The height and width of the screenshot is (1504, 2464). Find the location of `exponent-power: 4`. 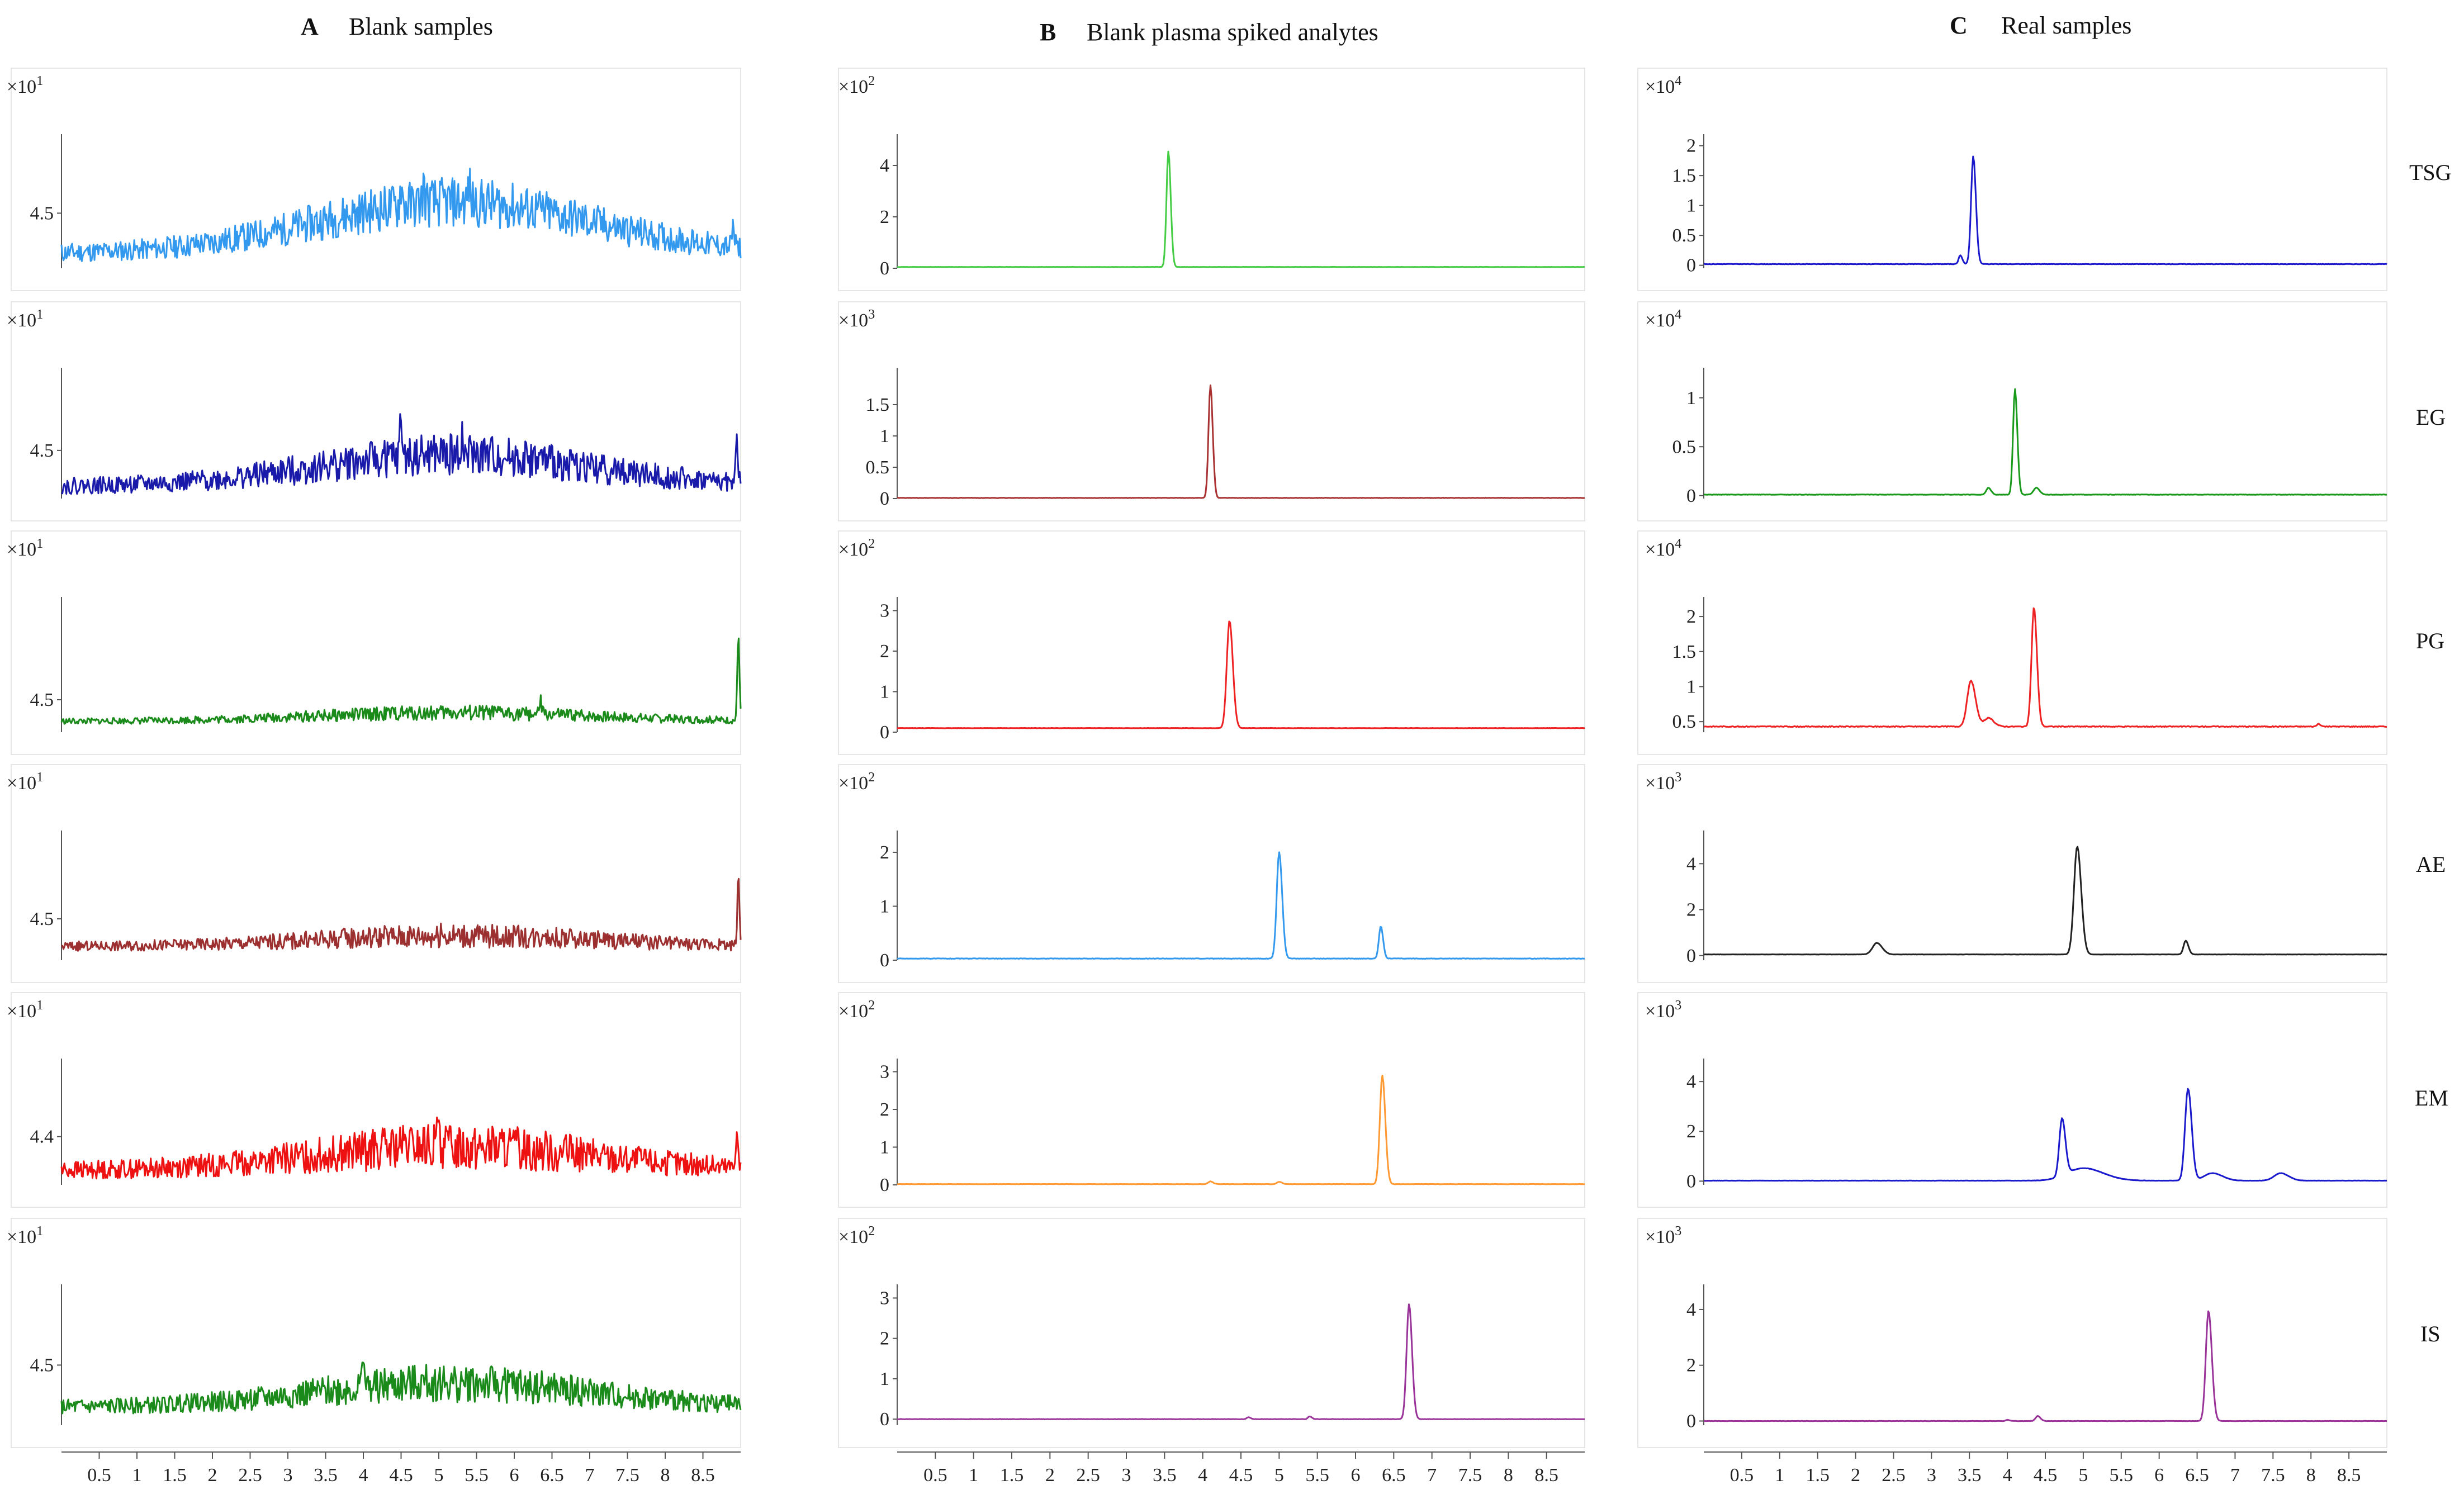

exponent-power: 4 is located at coordinates (1678, 315).